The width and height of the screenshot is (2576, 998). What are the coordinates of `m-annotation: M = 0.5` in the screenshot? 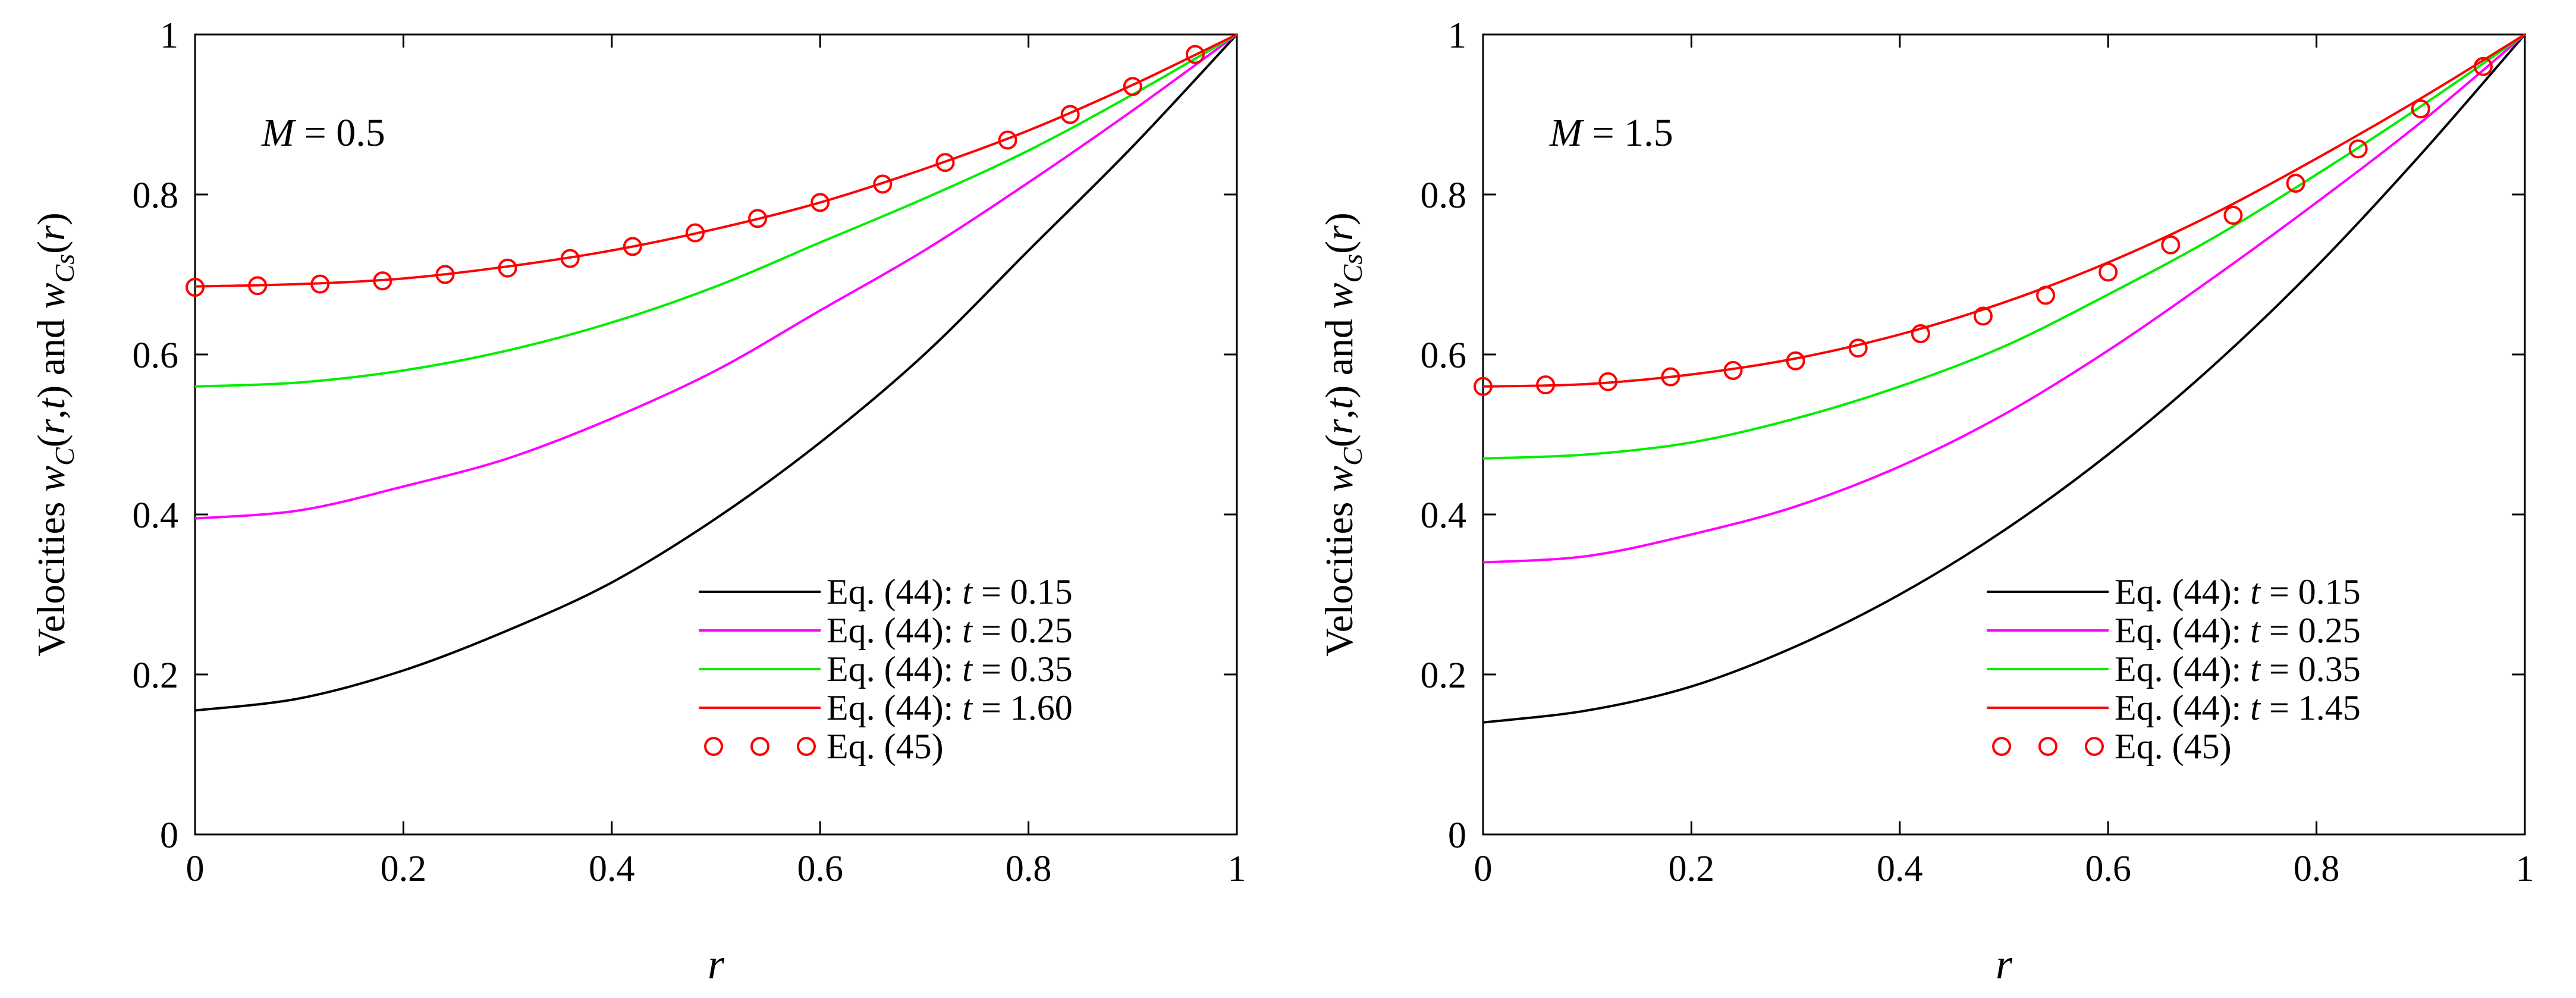 It's located at (323, 133).